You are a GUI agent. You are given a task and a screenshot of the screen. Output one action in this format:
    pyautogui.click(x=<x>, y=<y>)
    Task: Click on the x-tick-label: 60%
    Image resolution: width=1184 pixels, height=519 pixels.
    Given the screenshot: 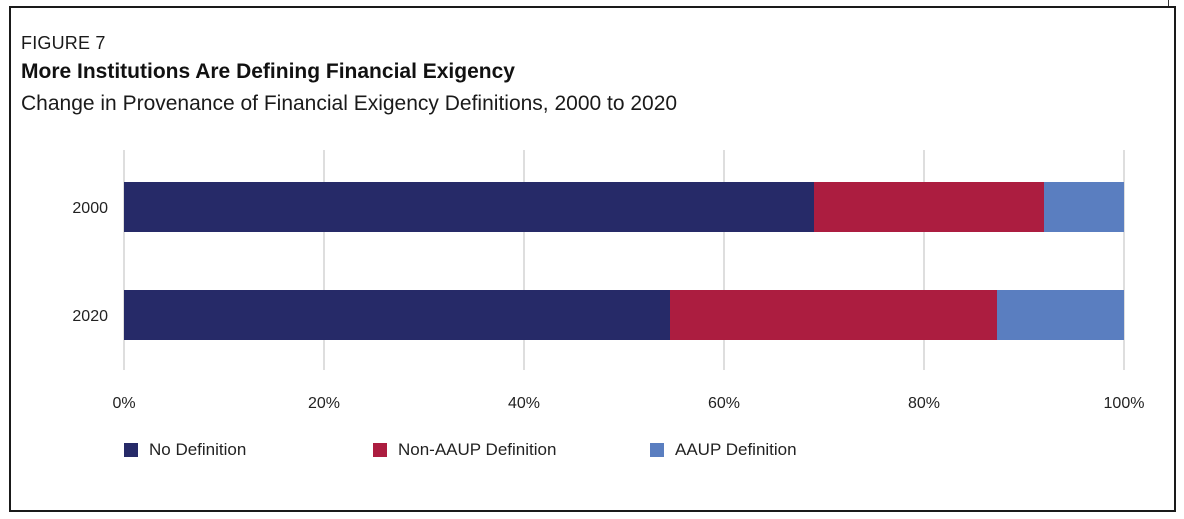 What is the action you would take?
    pyautogui.click(x=724, y=403)
    